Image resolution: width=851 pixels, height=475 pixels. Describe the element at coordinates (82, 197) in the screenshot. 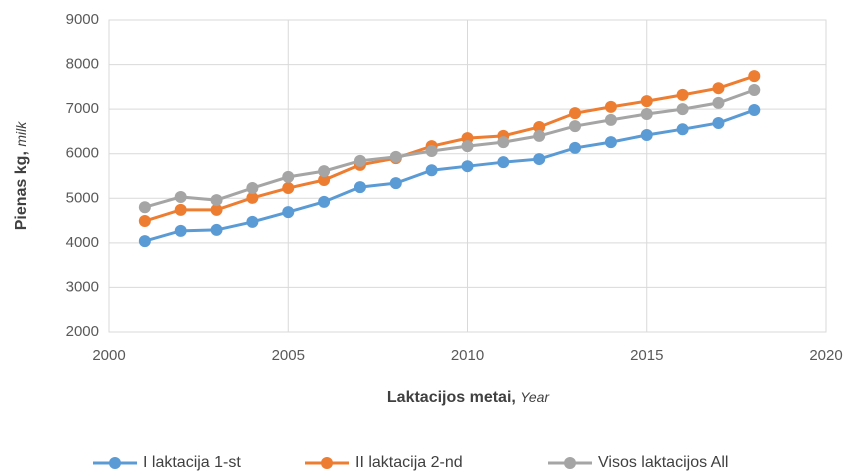

I see `y-tick-label: 5000` at that location.